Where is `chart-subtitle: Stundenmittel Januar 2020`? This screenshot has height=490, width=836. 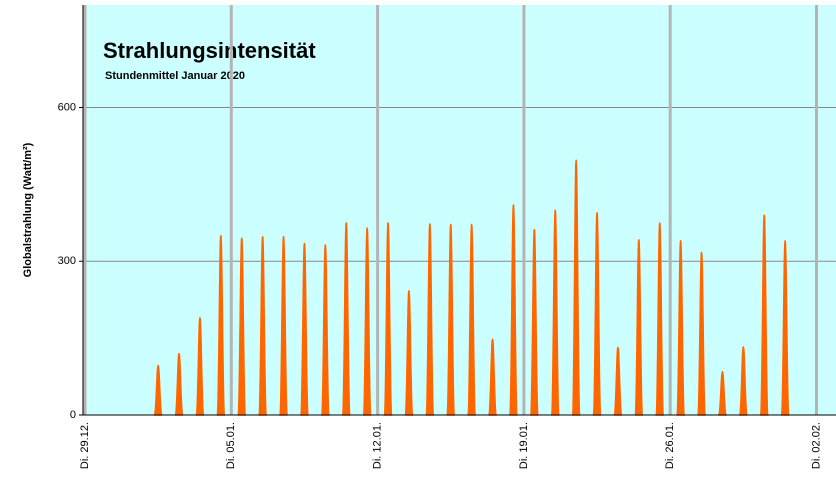 chart-subtitle: Stundenmittel Januar 2020 is located at coordinates (175, 76).